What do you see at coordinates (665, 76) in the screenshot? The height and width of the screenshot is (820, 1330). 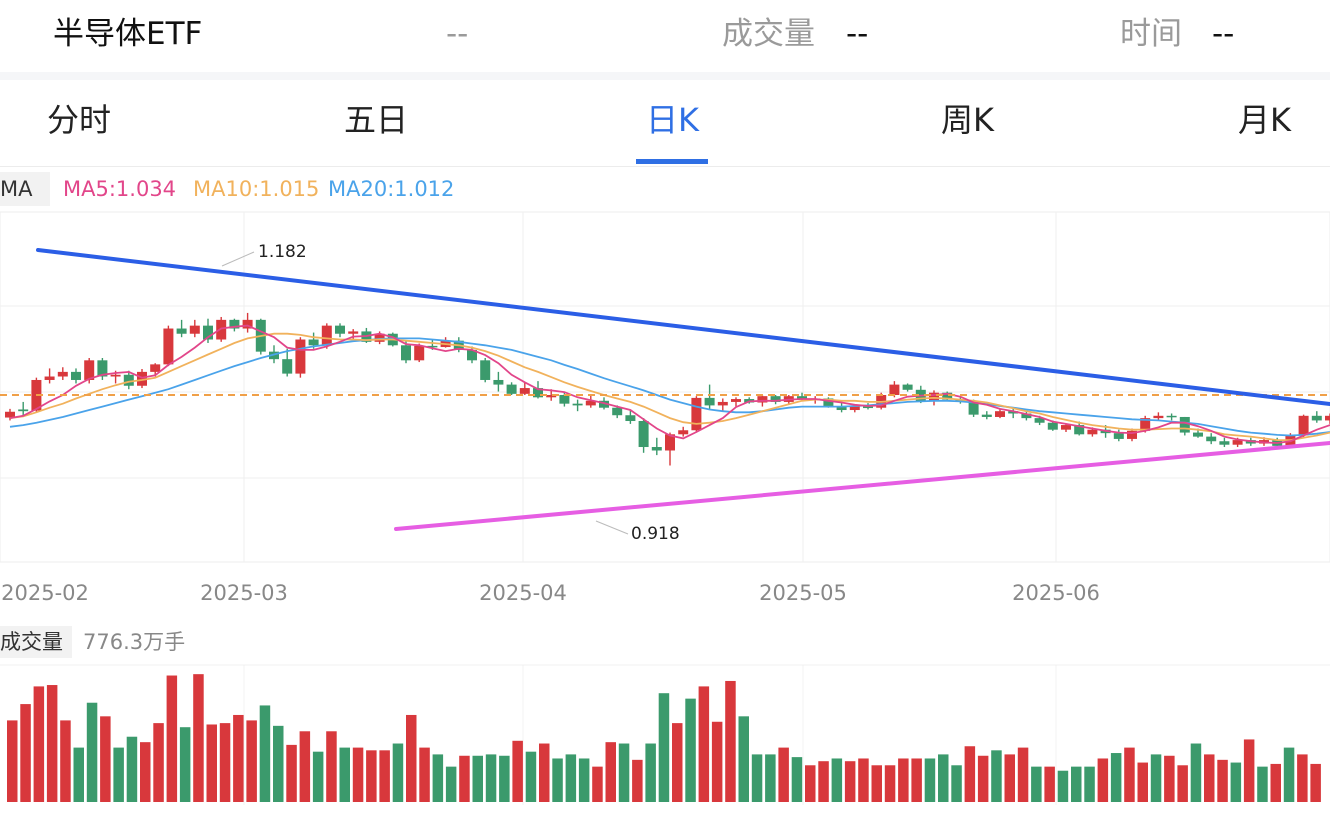 I see `header-divider` at bounding box center [665, 76].